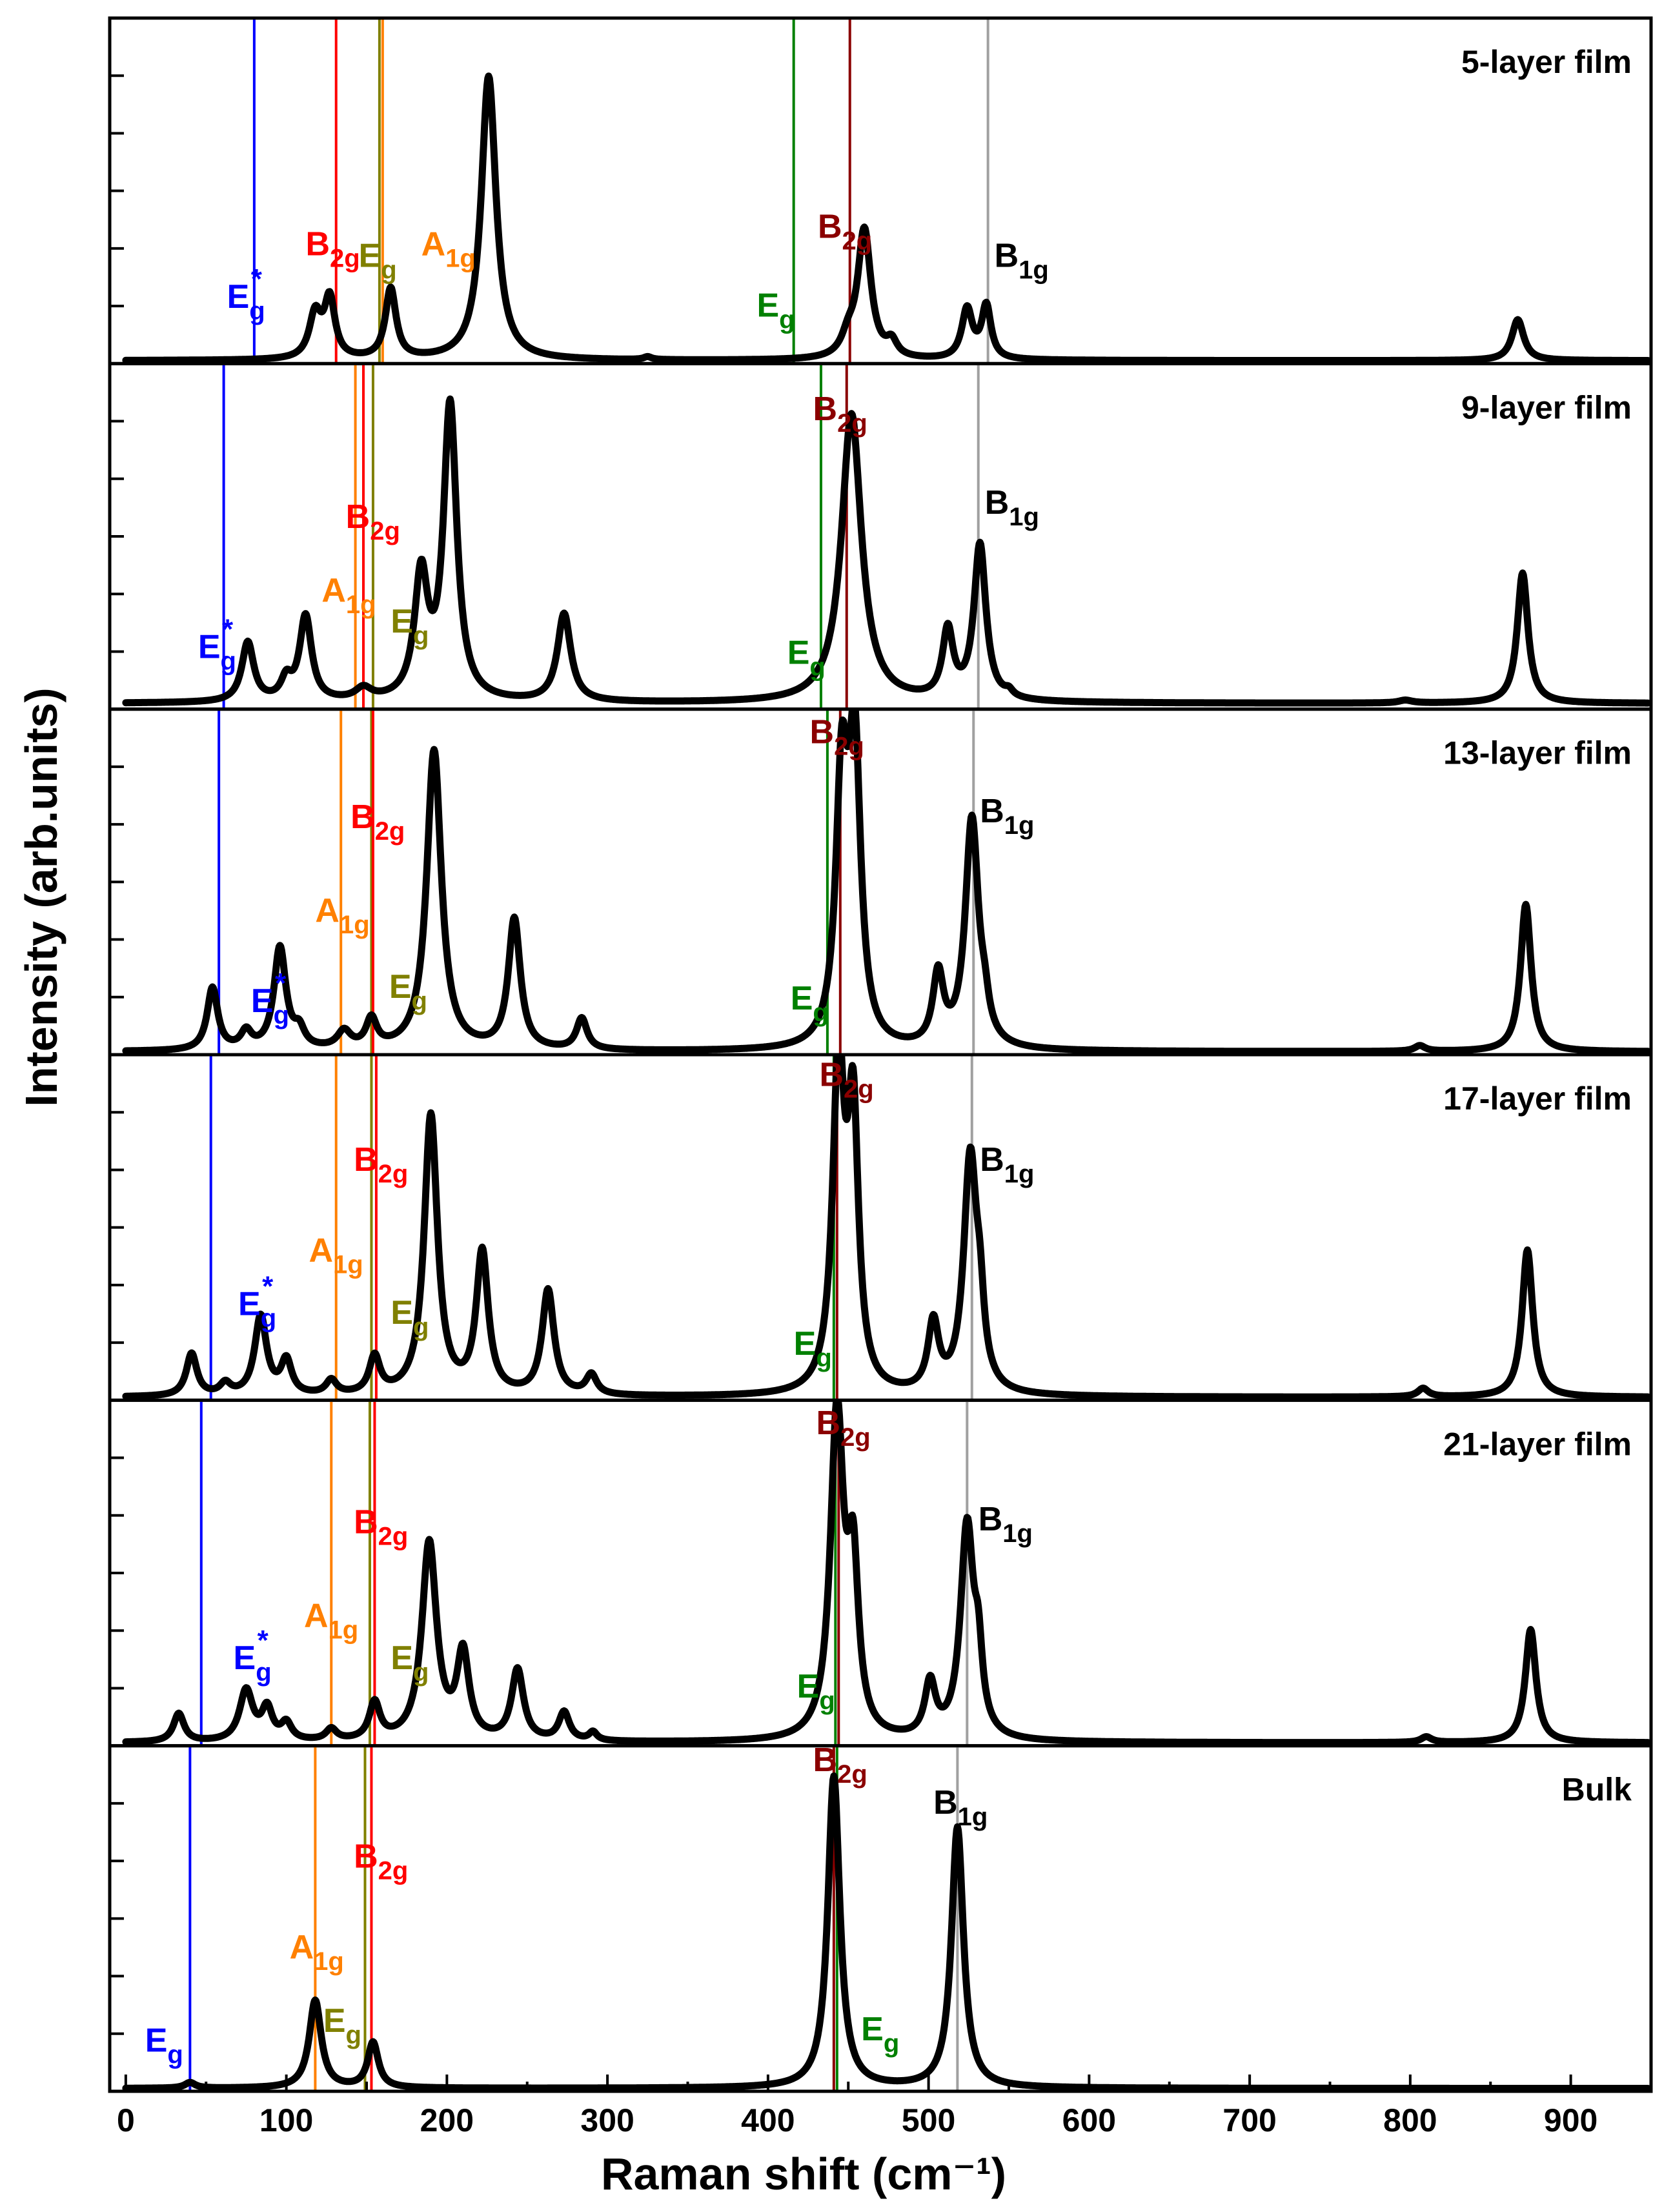 Image resolution: width=1673 pixels, height=2212 pixels. Describe the element at coordinates (1570, 2120) in the screenshot. I see `x-tick-label-900: 900` at that location.